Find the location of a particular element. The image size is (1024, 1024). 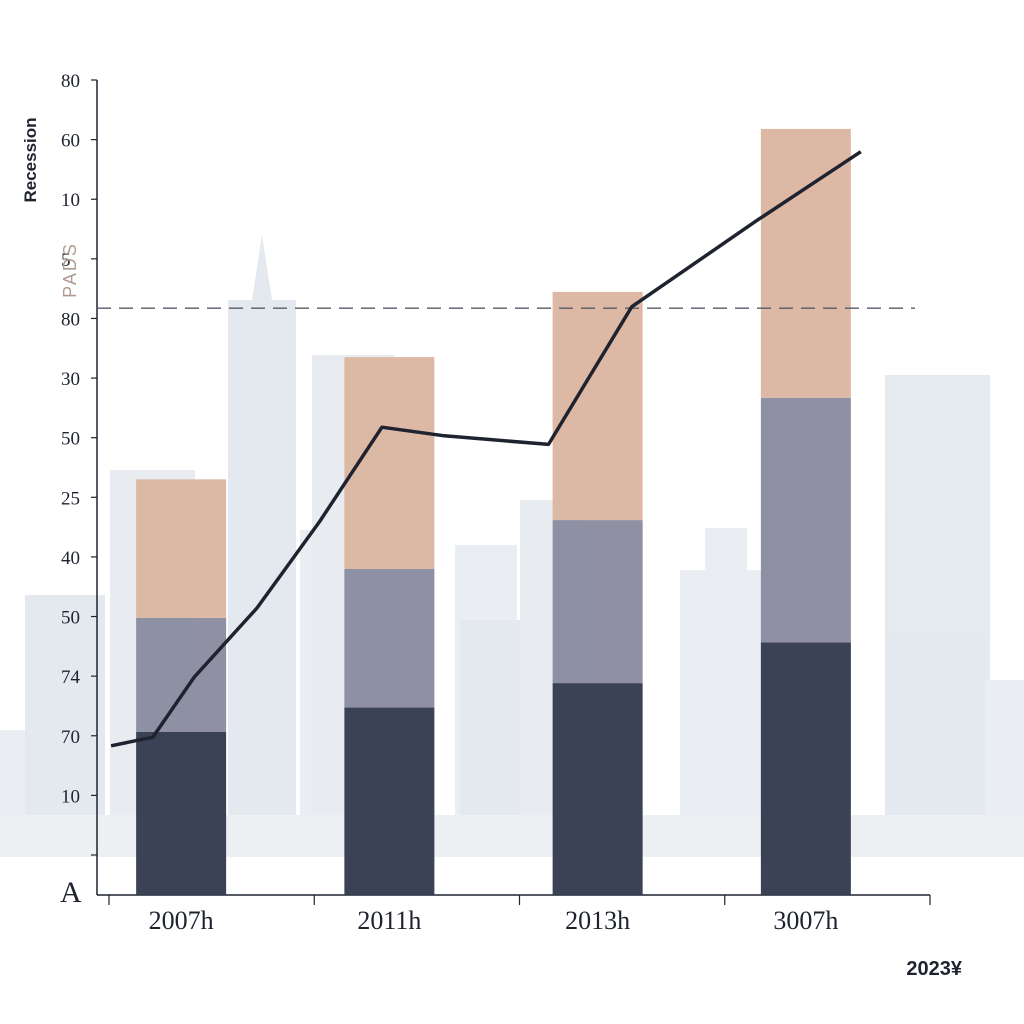

x-category-label: 2007h is located at coordinates (181, 920).